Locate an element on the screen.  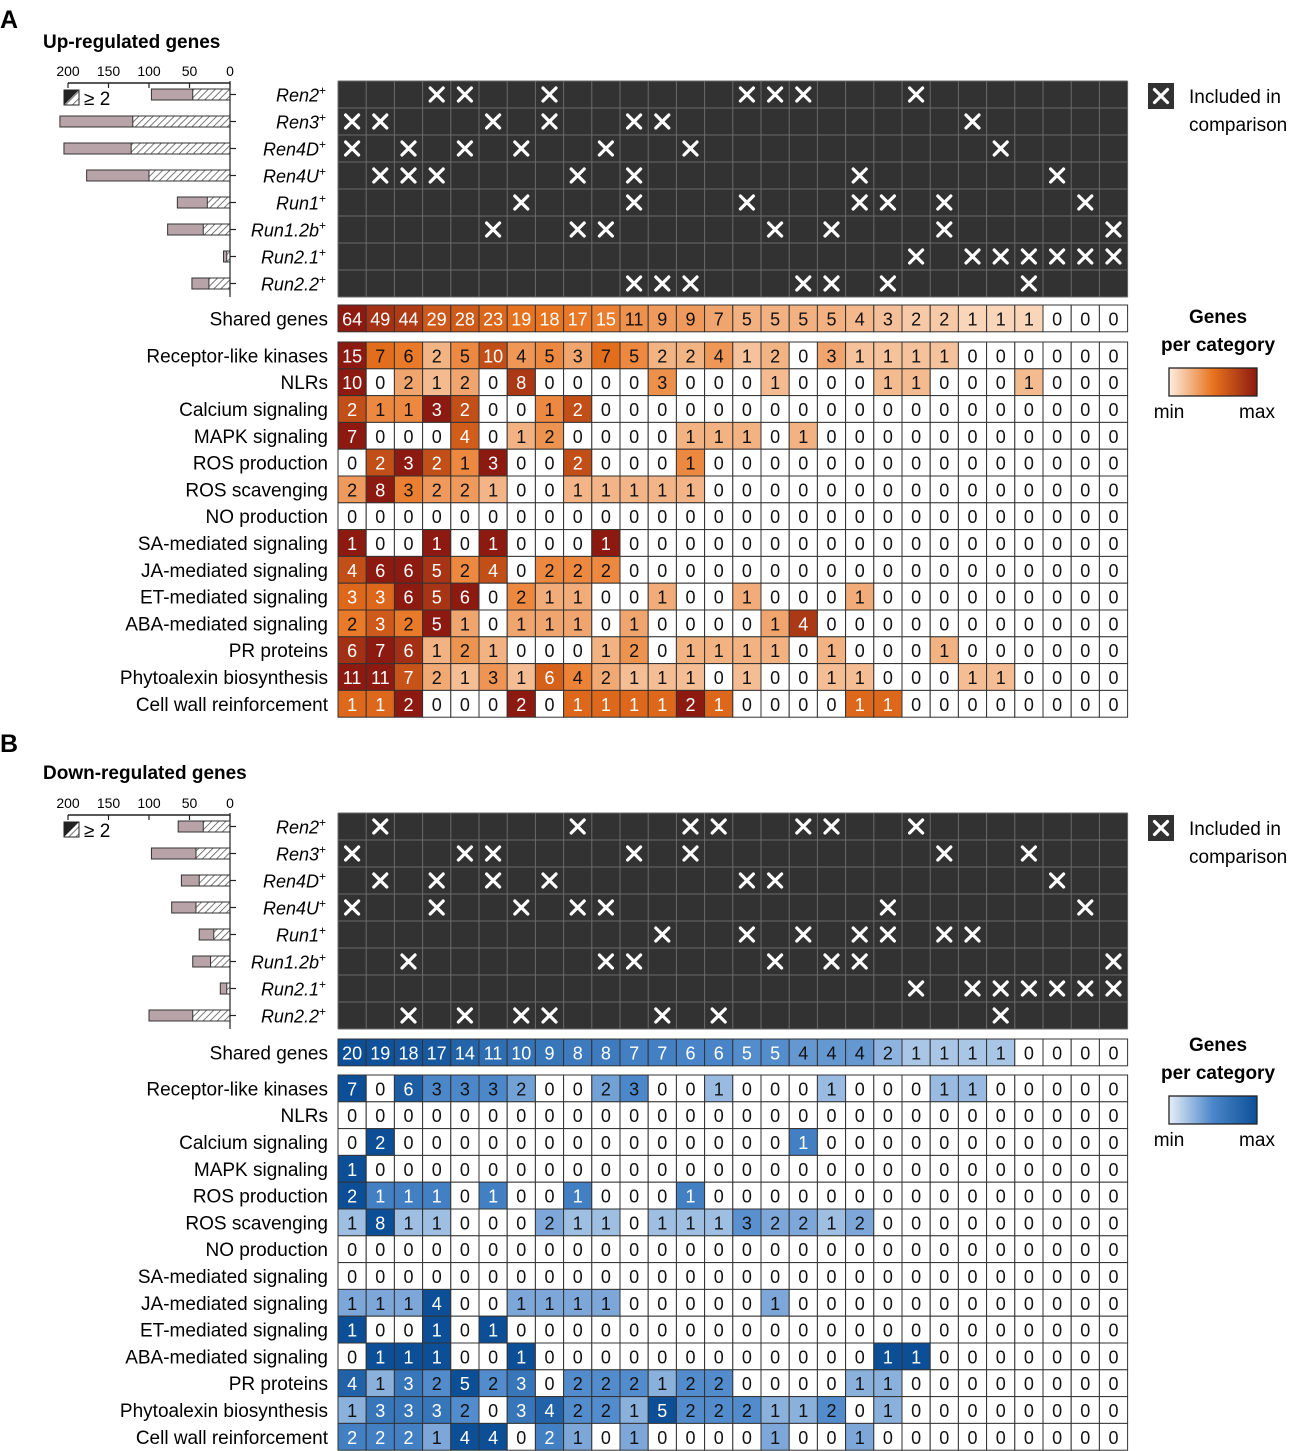
shared-genes-value: 4 is located at coordinates (860, 319).